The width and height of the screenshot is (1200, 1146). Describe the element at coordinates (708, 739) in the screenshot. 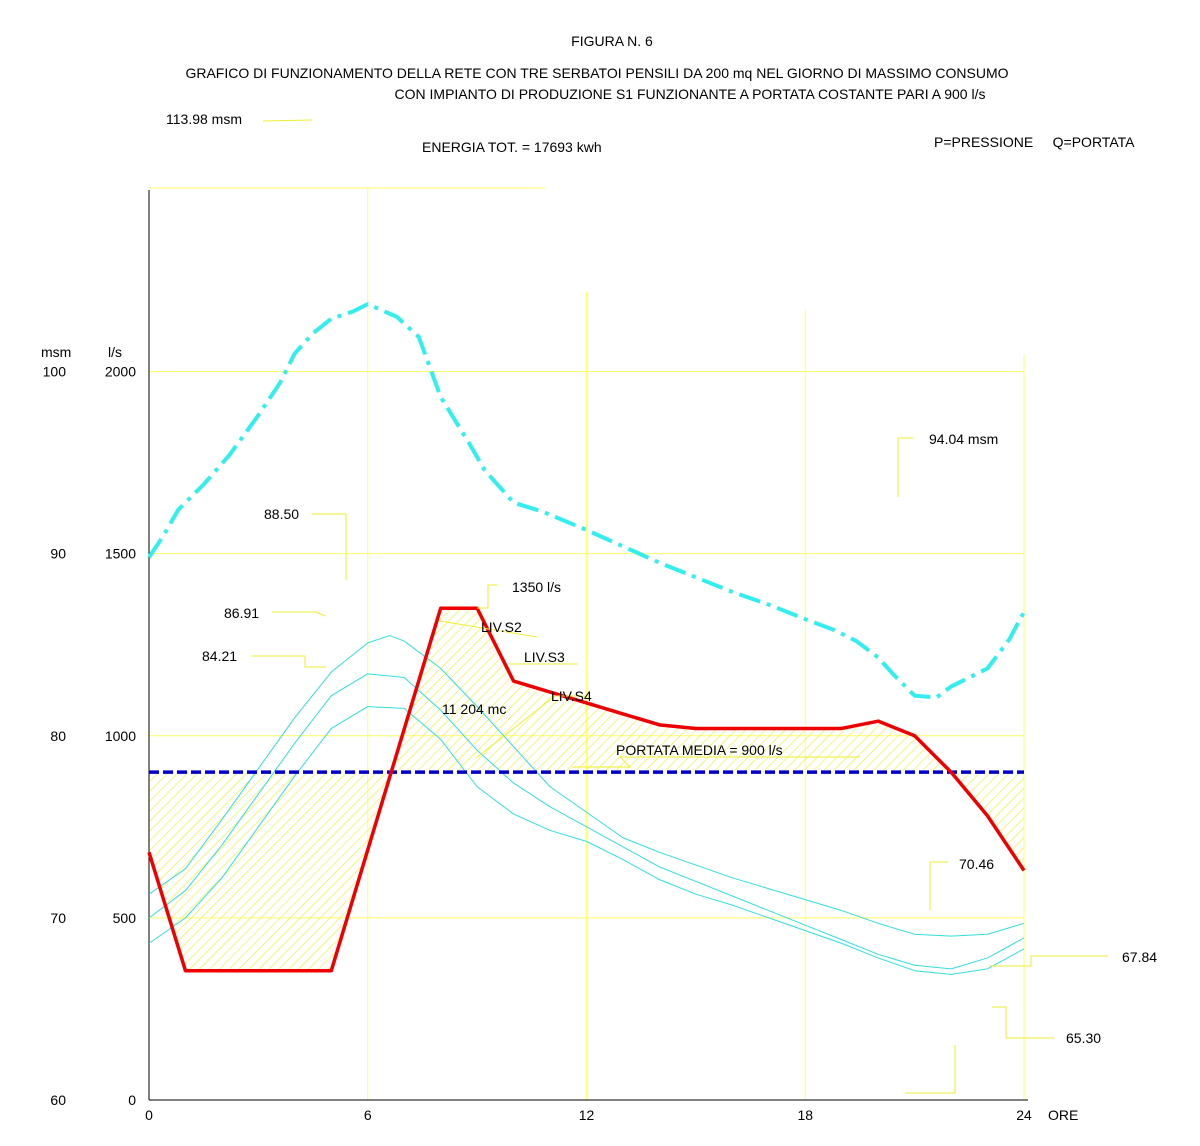

I see `hatch-area-surplus` at that location.